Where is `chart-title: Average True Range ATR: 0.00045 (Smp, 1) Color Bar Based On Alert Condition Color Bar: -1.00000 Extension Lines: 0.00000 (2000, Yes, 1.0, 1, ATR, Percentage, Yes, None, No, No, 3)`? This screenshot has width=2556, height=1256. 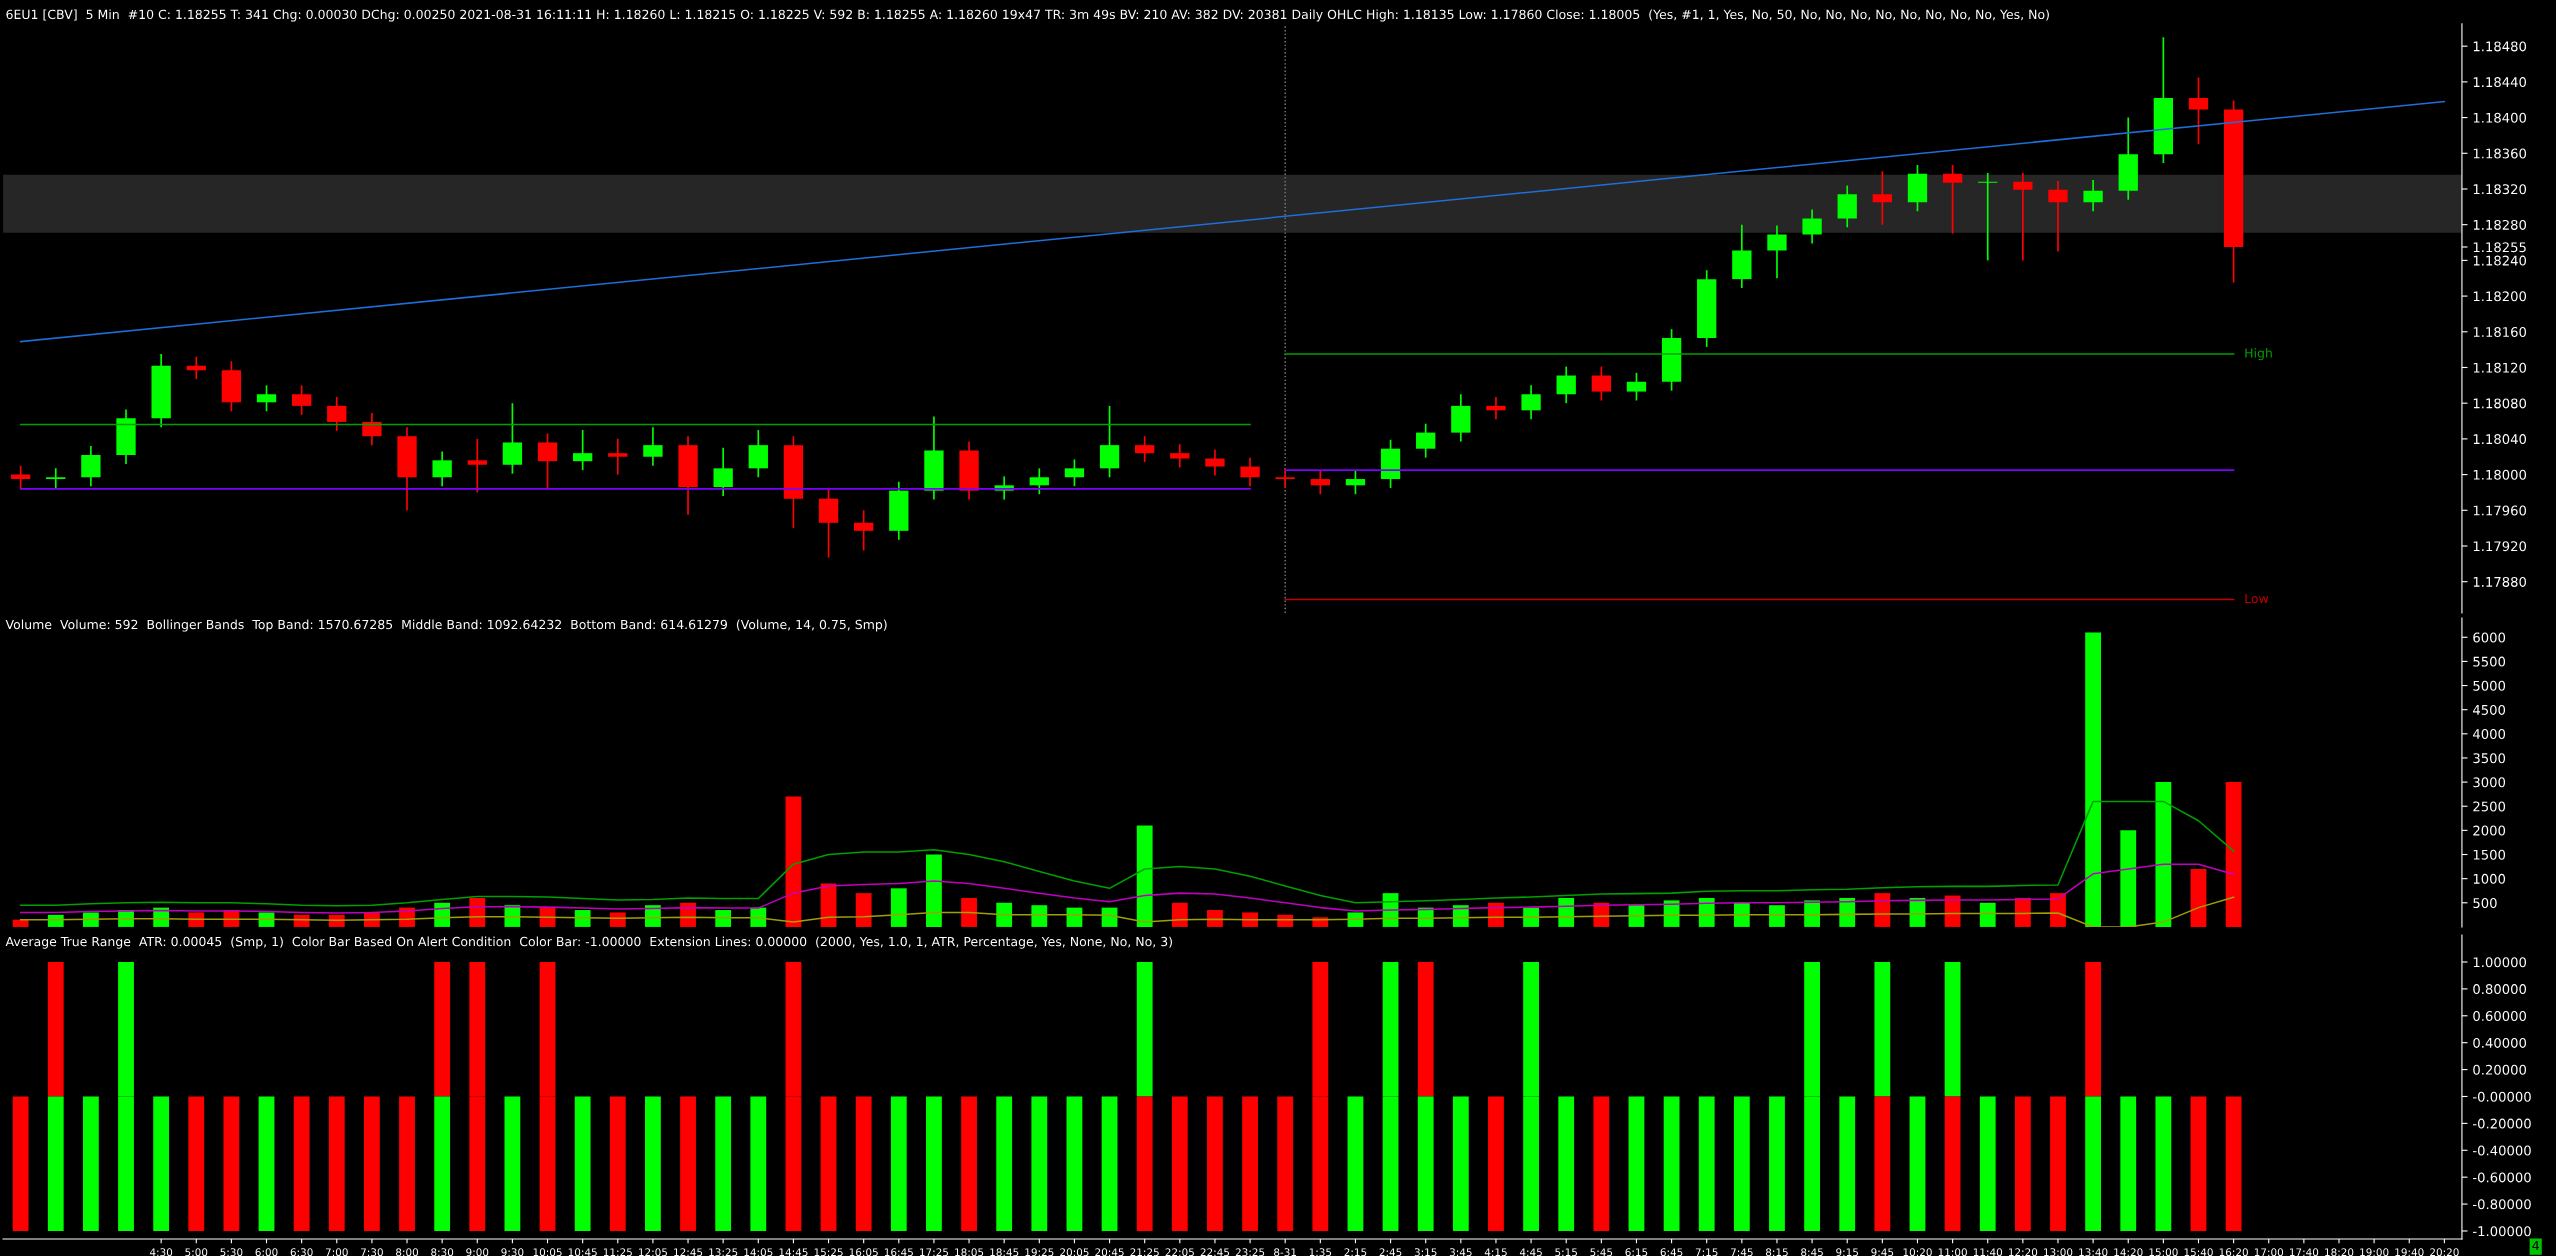 chart-title: Average True Range ATR: 0.00045 (Smp, 1) Color Bar Based On Alert Condition Color Bar: -1.00000 Extension Lines: 0.00000 (2000, Yes, 1.0, 1, ATR, Percentage, Yes, None, No, No, 3) is located at coordinates (588, 942).